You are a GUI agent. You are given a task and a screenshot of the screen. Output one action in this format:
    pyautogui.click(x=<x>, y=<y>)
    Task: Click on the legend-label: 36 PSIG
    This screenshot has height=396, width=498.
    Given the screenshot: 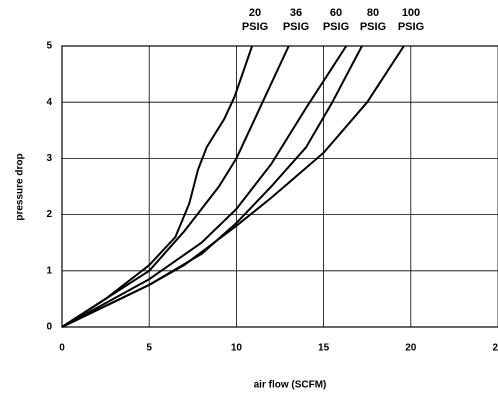 What is the action you would take?
    pyautogui.click(x=296, y=20)
    